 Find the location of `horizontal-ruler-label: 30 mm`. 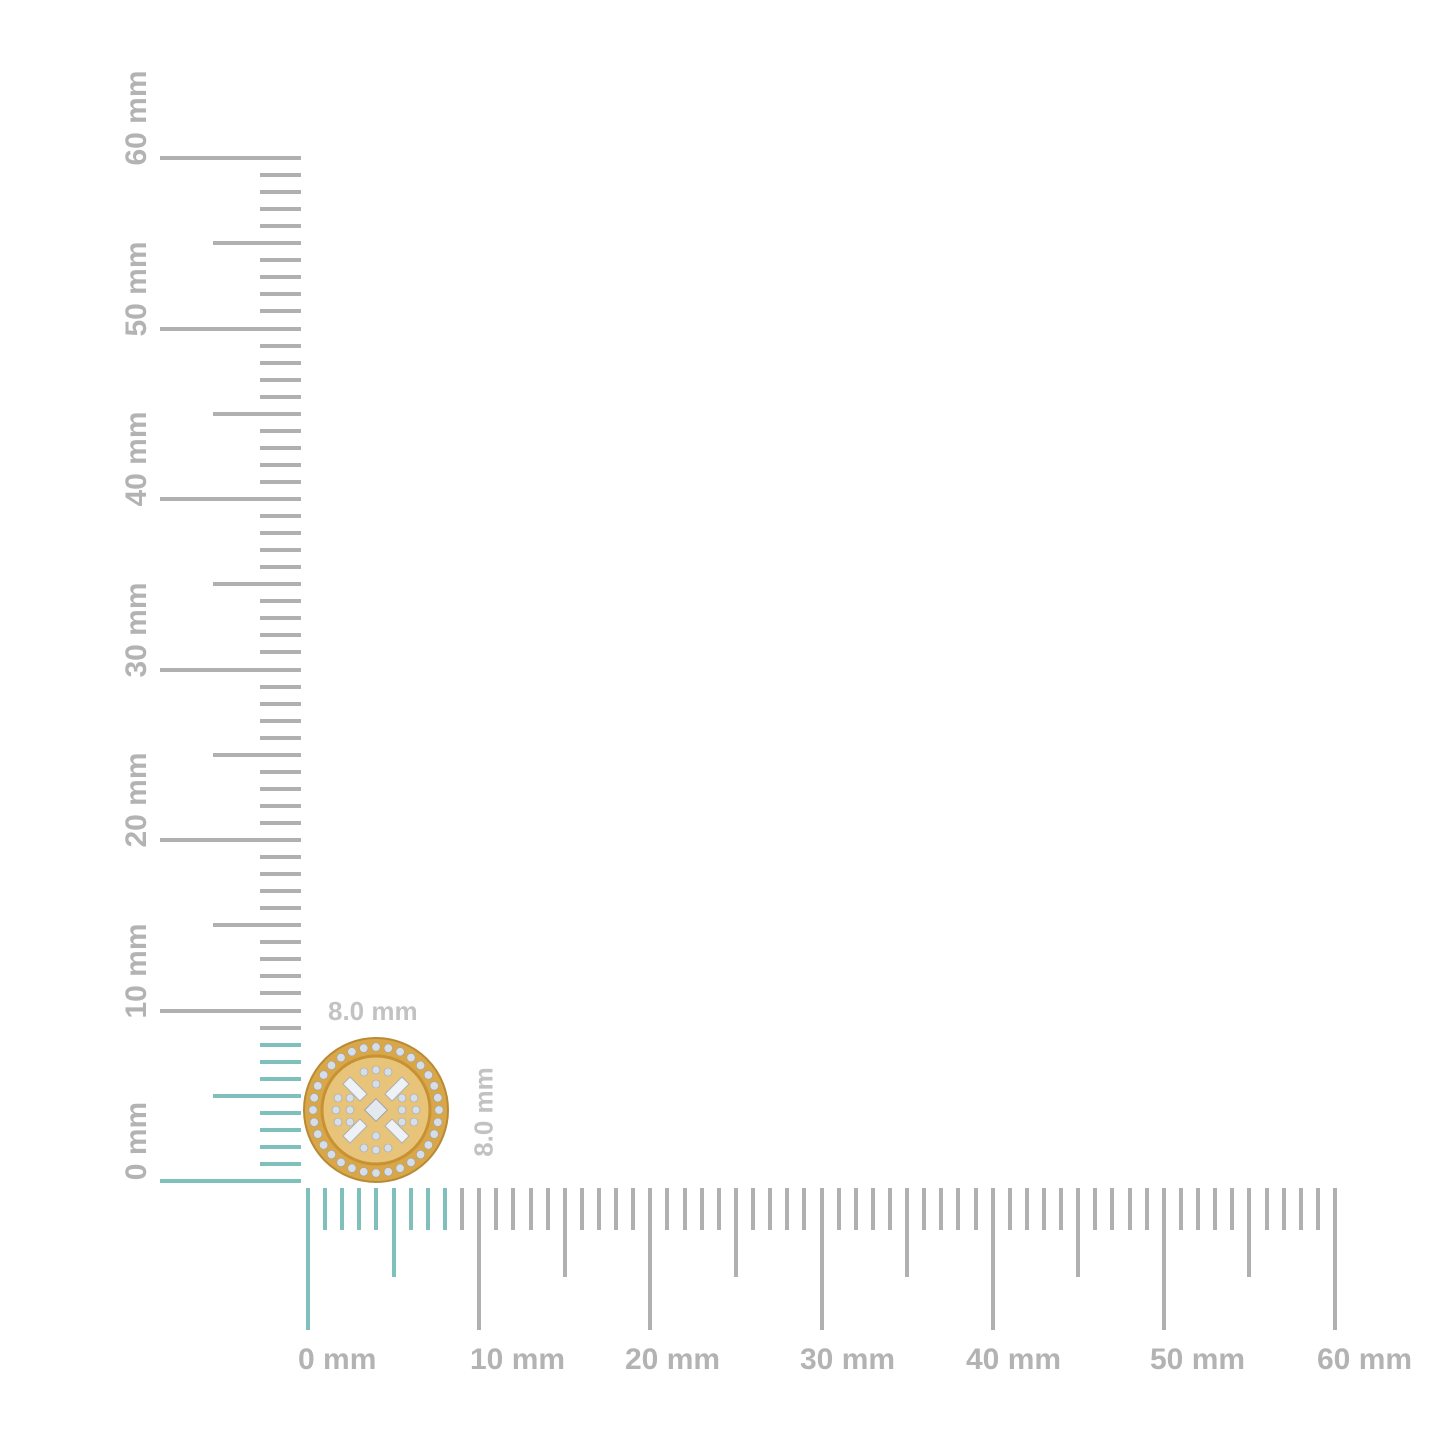

horizontal-ruler-label: 30 mm is located at coordinates (848, 1359).